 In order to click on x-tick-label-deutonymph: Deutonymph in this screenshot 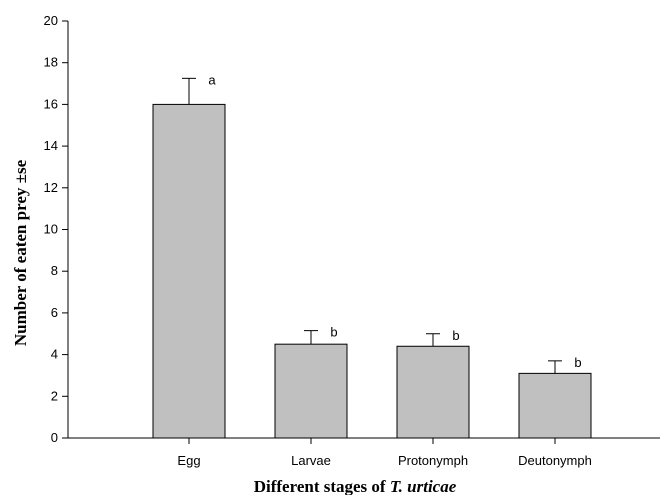, I will do `click(555, 460)`.